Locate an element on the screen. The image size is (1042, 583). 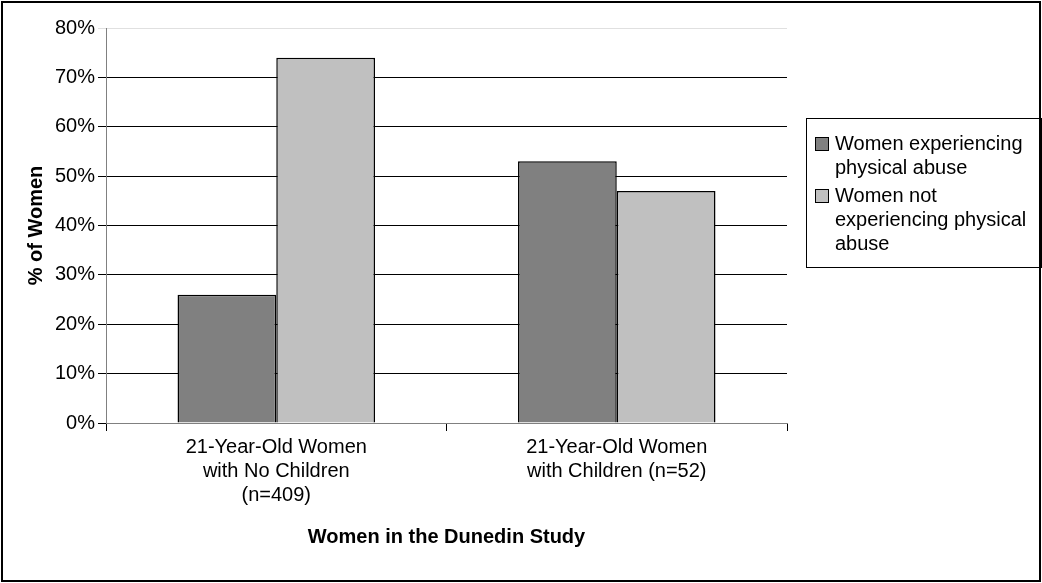
y-axis-title: % of Women is located at coordinates (34, 225).